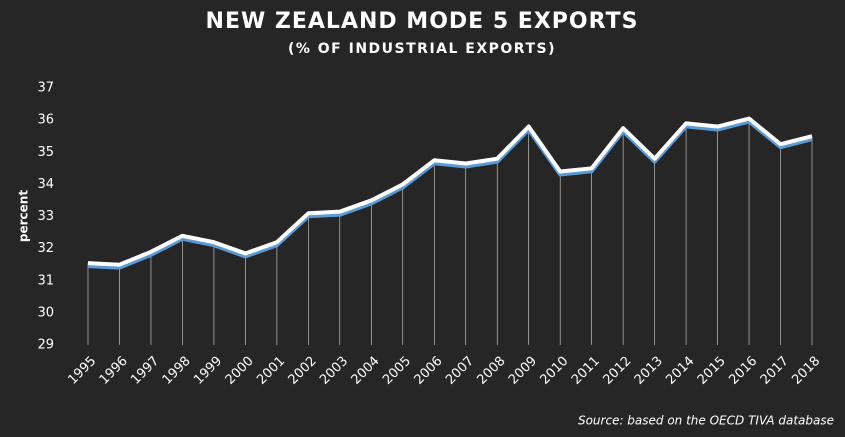  What do you see at coordinates (429, 371) in the screenshot?
I see `x-tick-label: 2006` at bounding box center [429, 371].